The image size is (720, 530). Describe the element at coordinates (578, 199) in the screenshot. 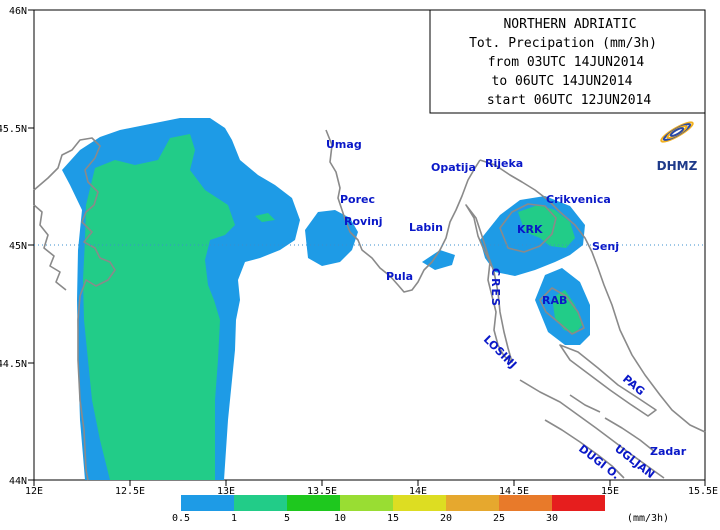

I see `place-label: Crikvenica` at that location.